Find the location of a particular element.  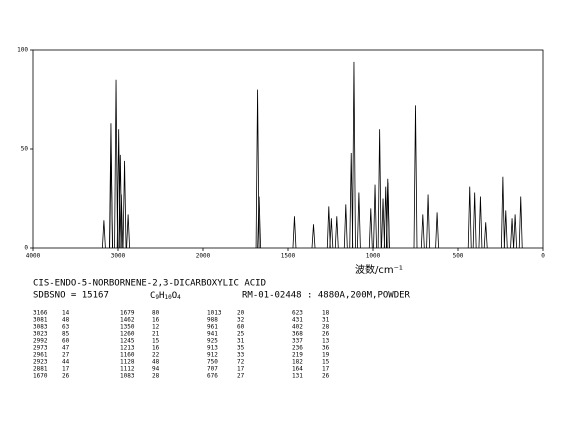

peak-wavenumber: 431 is located at coordinates (297, 320).